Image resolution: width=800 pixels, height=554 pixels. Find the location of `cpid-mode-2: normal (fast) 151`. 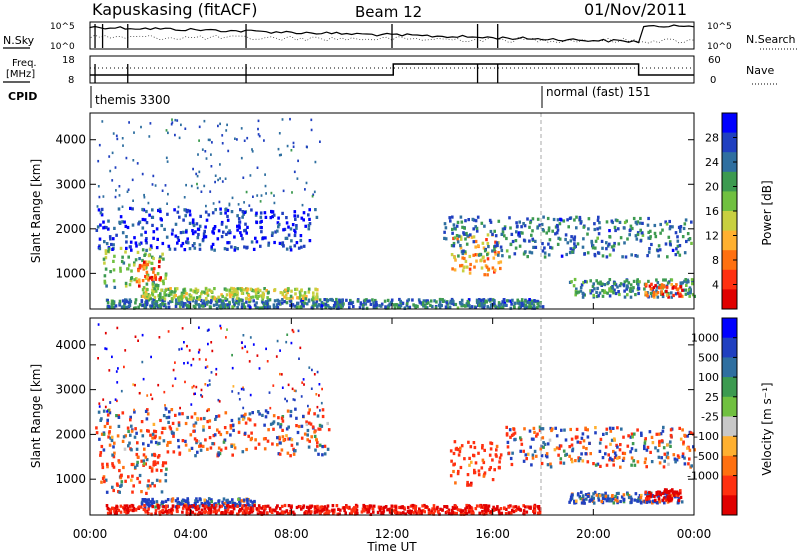

cpid-mode-2: normal (fast) 151 is located at coordinates (598, 92).